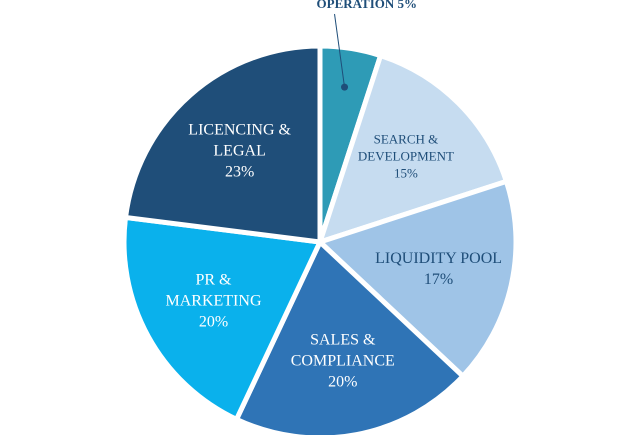  I want to click on category-label: LIQUIDITY POOL, so click(439, 258).